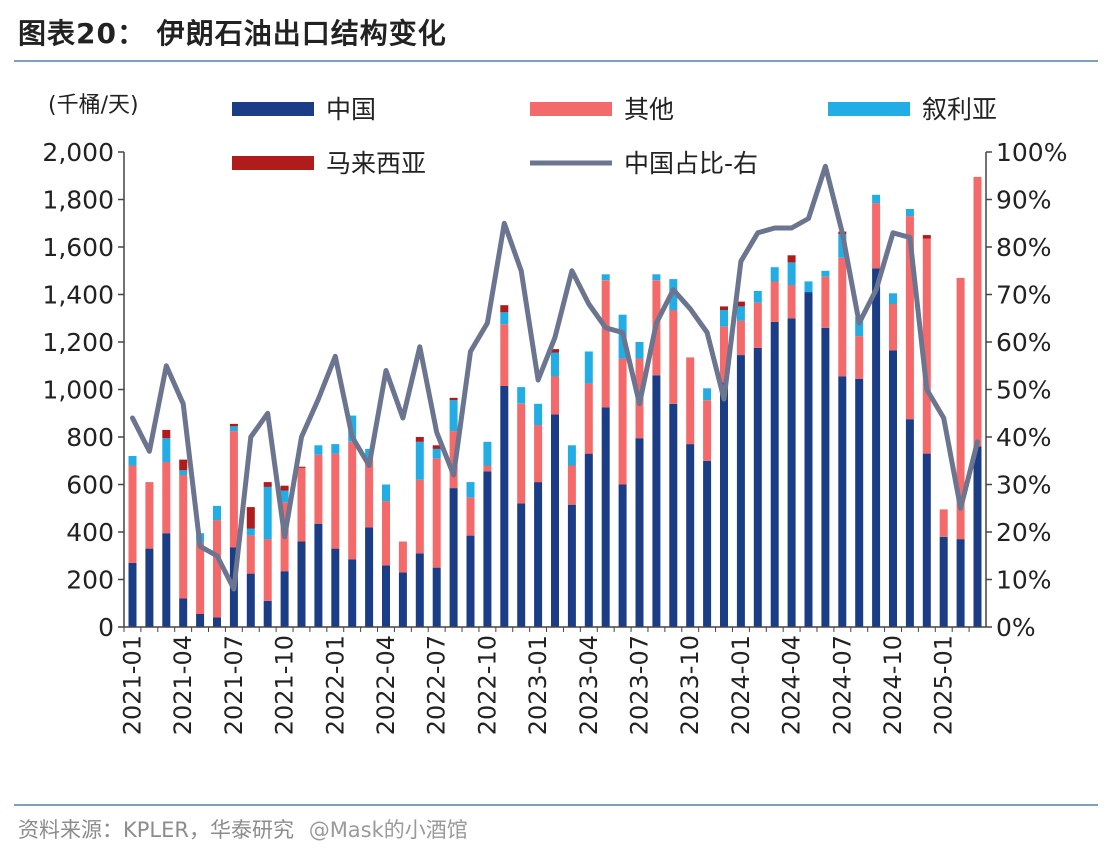 Image resolution: width=1108 pixels, height=859 pixels. I want to click on y-axis-unit-label: (千桶/天), so click(93, 105).